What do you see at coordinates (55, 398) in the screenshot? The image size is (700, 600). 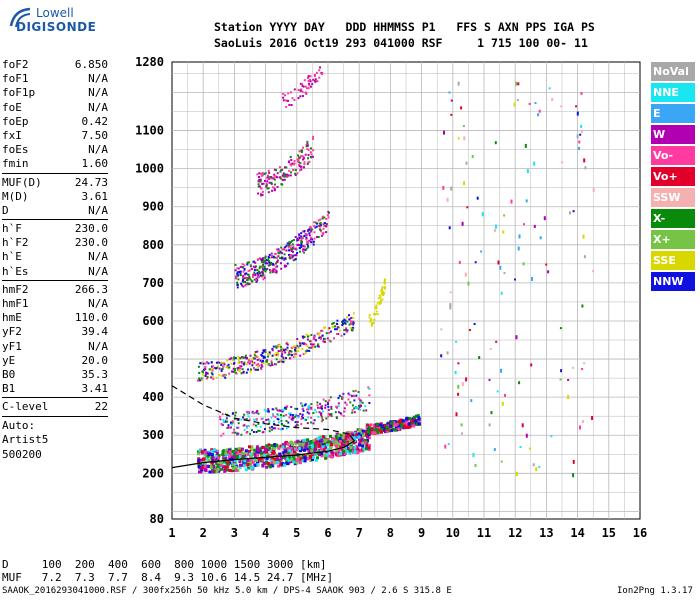 I see `panel-divider` at bounding box center [55, 398].